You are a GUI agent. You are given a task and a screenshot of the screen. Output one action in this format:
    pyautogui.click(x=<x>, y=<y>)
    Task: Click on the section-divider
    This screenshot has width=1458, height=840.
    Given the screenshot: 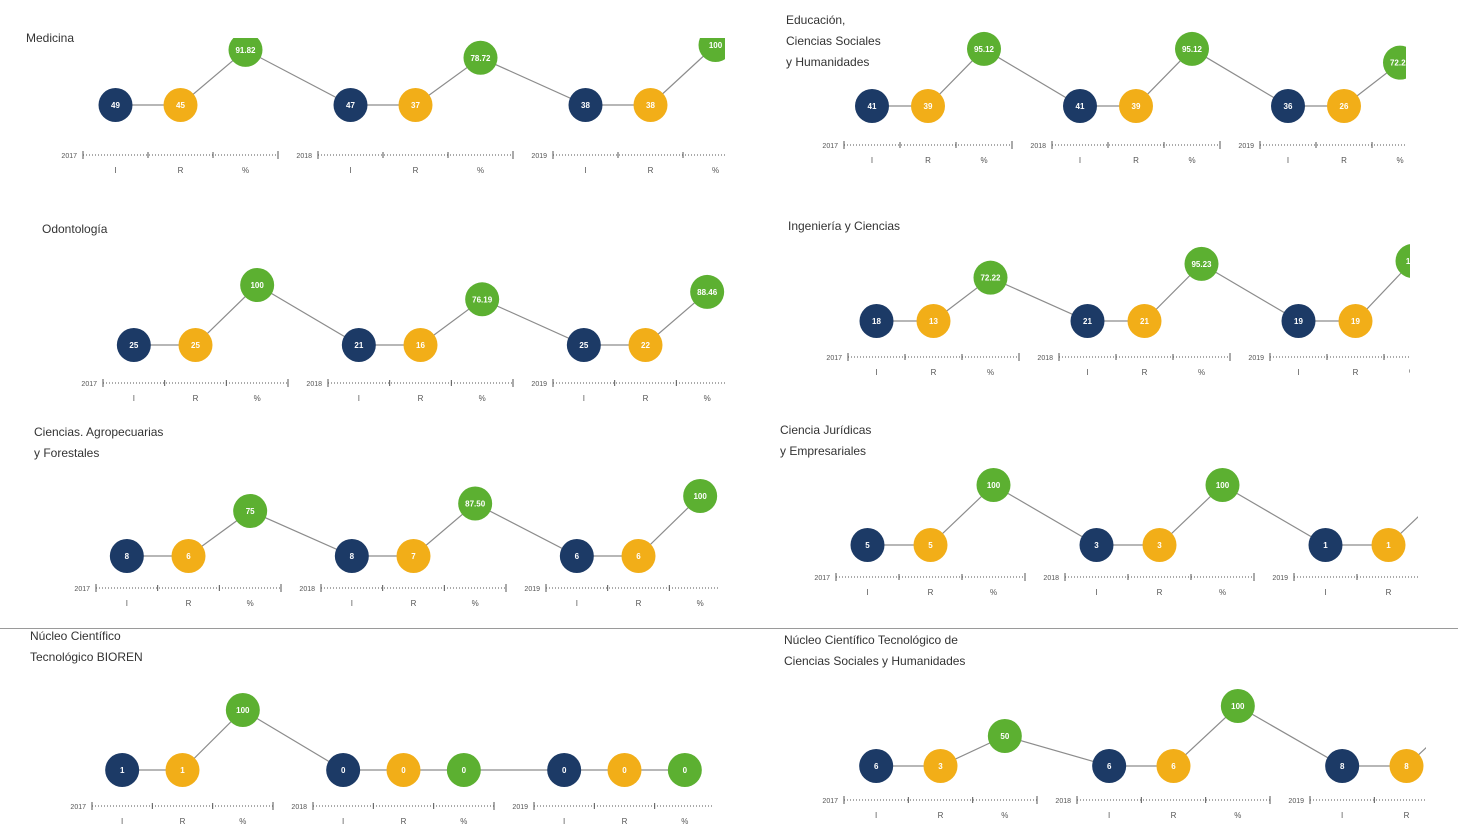 What is the action you would take?
    pyautogui.click(x=729, y=628)
    